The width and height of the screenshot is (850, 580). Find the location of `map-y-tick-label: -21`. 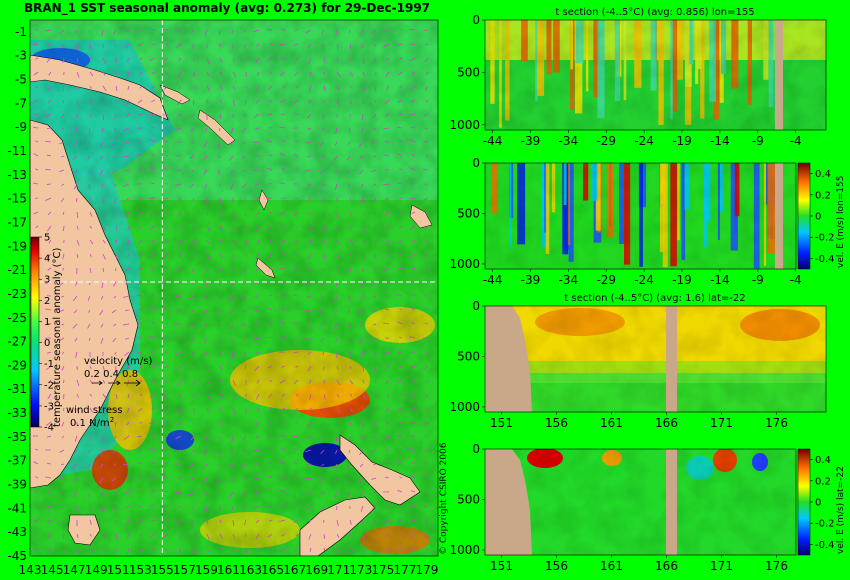

map-y-tick-label: -21 is located at coordinates (17, 270).